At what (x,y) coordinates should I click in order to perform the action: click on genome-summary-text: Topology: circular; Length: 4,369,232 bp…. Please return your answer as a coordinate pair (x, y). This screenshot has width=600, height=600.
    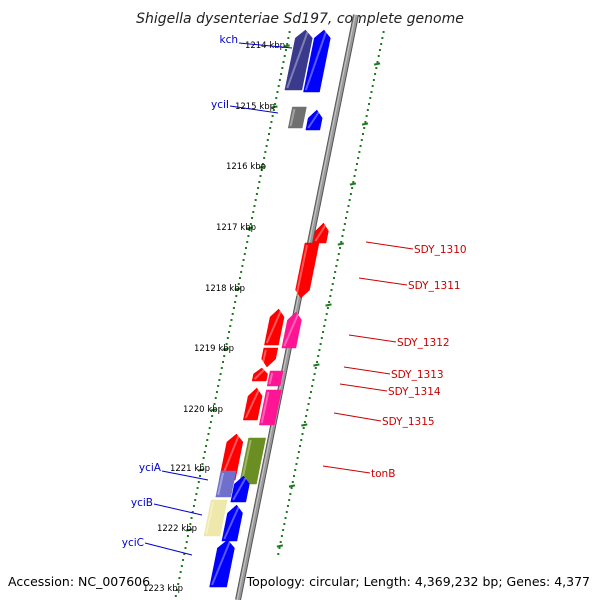
    Looking at the image, I should click on (418, 581).